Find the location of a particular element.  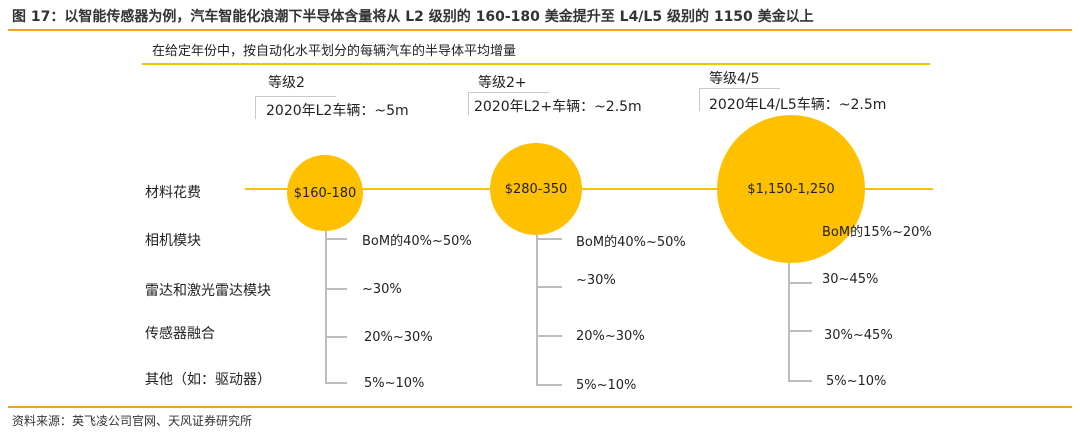

level-2plus-title: 等级2+ is located at coordinates (502, 83).